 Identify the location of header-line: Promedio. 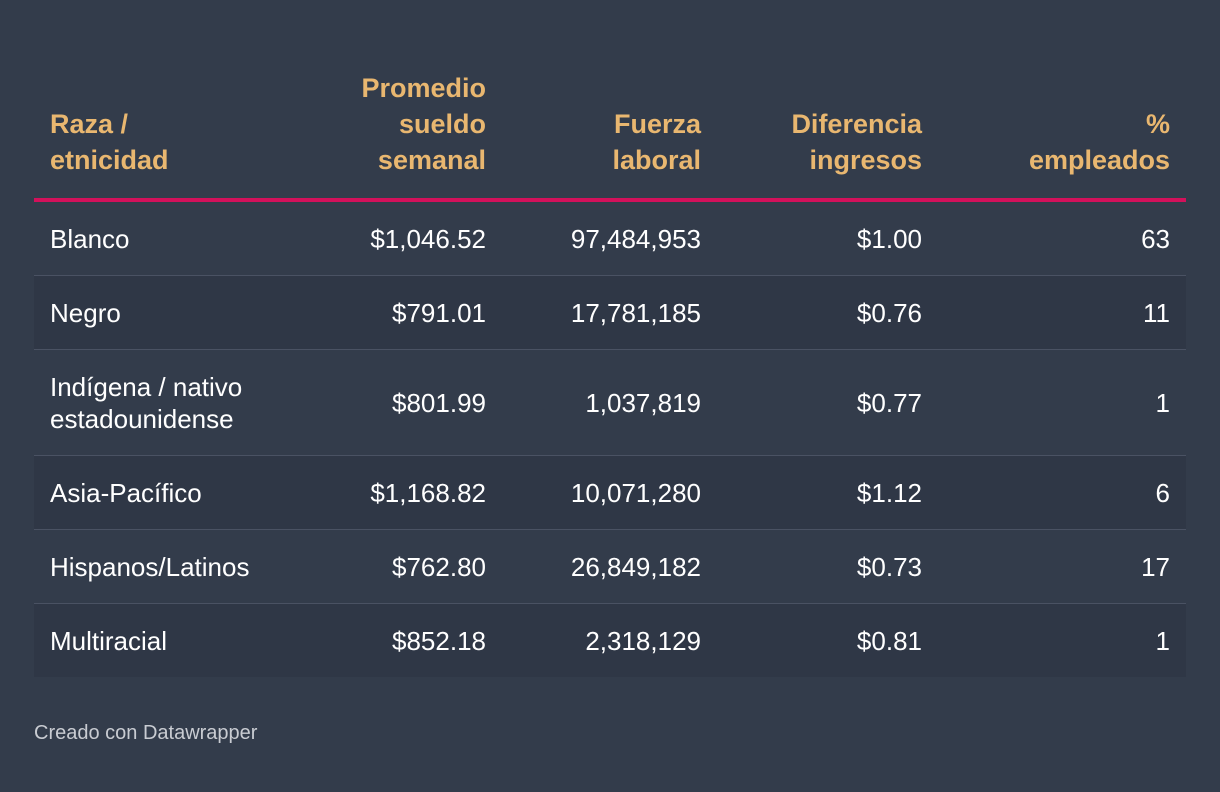
(423, 88).